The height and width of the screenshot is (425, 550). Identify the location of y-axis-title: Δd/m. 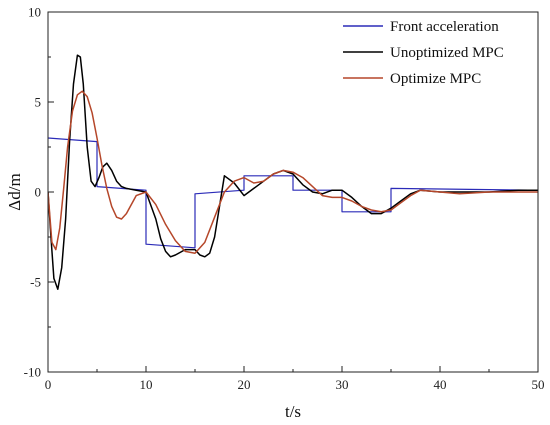
(14, 191).